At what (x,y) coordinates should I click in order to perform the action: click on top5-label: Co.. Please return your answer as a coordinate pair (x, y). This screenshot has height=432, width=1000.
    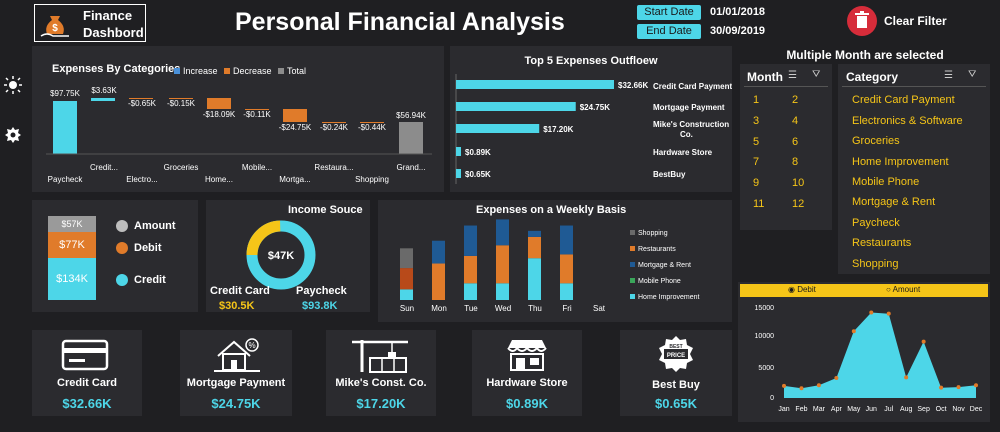
    Looking at the image, I should click on (686, 134).